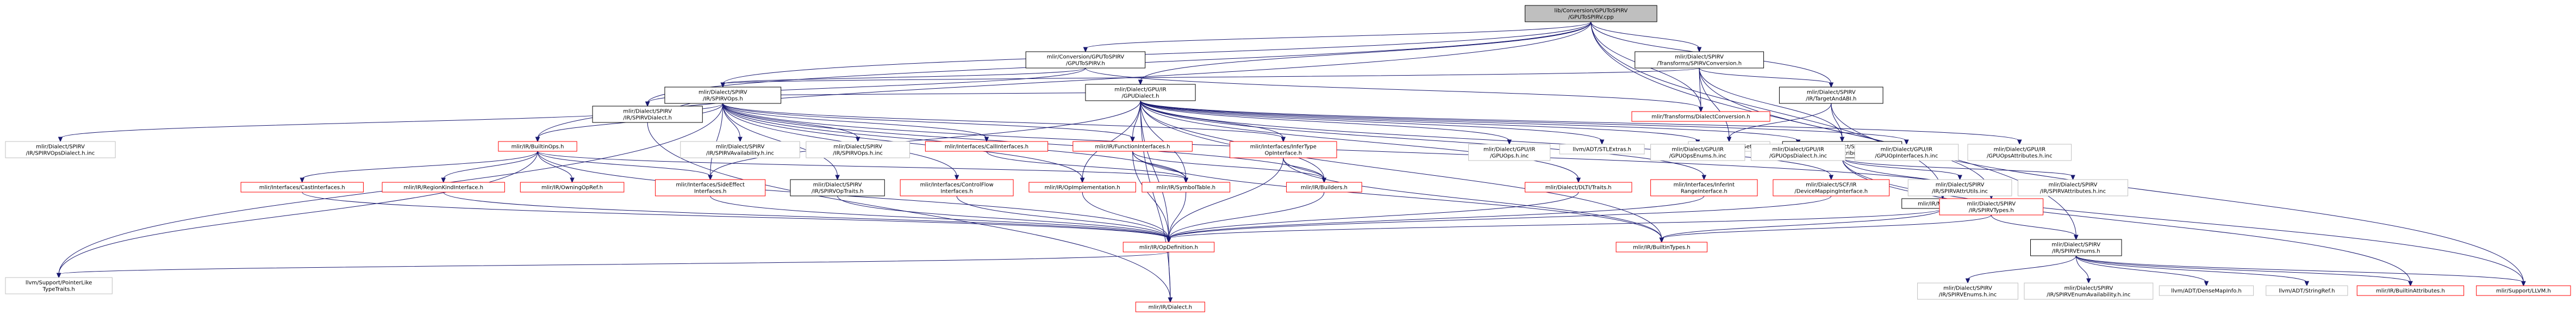 The height and width of the screenshot is (320, 2576). I want to click on node-spirvogtraits: mlir/Dialect/SPIRV/IR/SPIRVOpTraits.h, so click(837, 188).